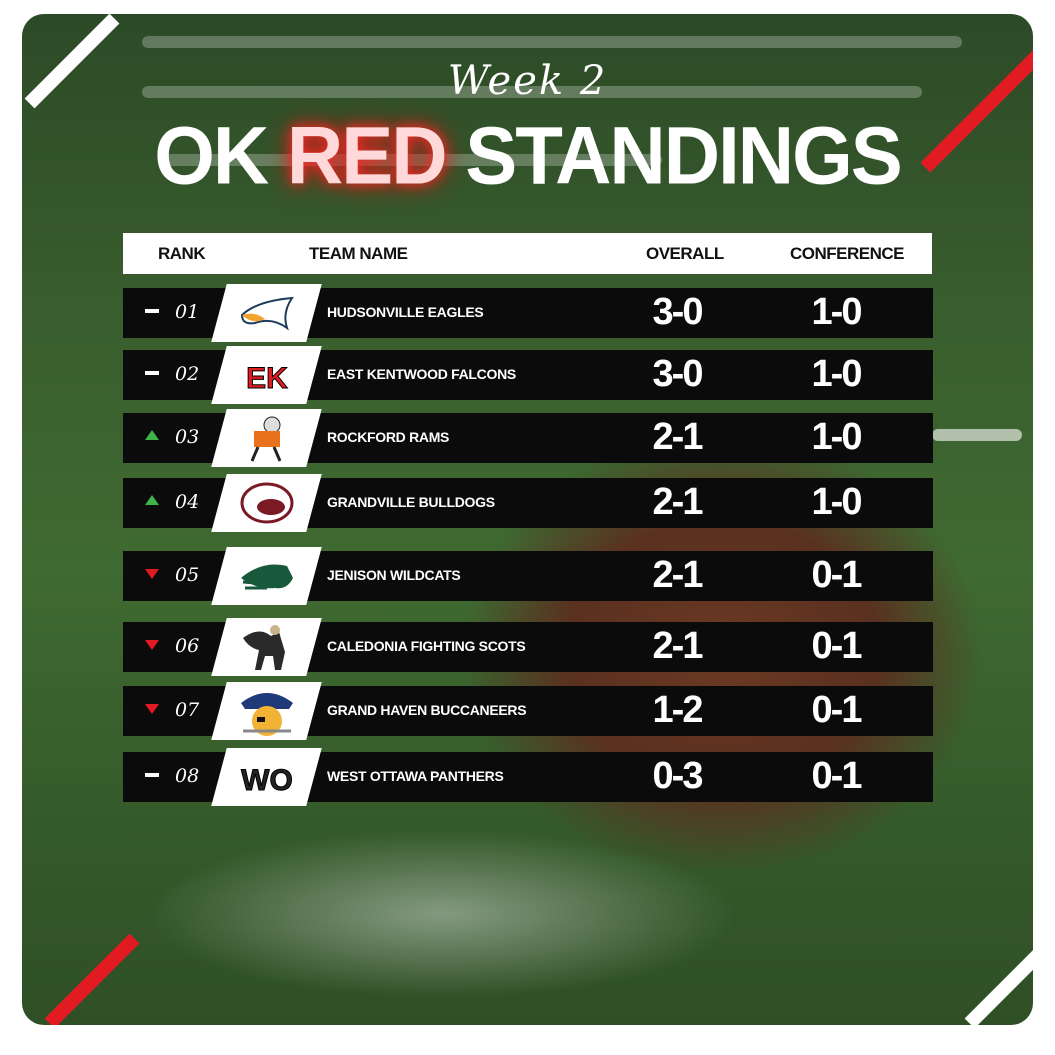 The width and height of the screenshot is (1055, 1055). What do you see at coordinates (528, 647) in the screenshot?
I see `table-row: 06 CALEDONIA FIGHTING SCOTS 2-1 0-1` at bounding box center [528, 647].